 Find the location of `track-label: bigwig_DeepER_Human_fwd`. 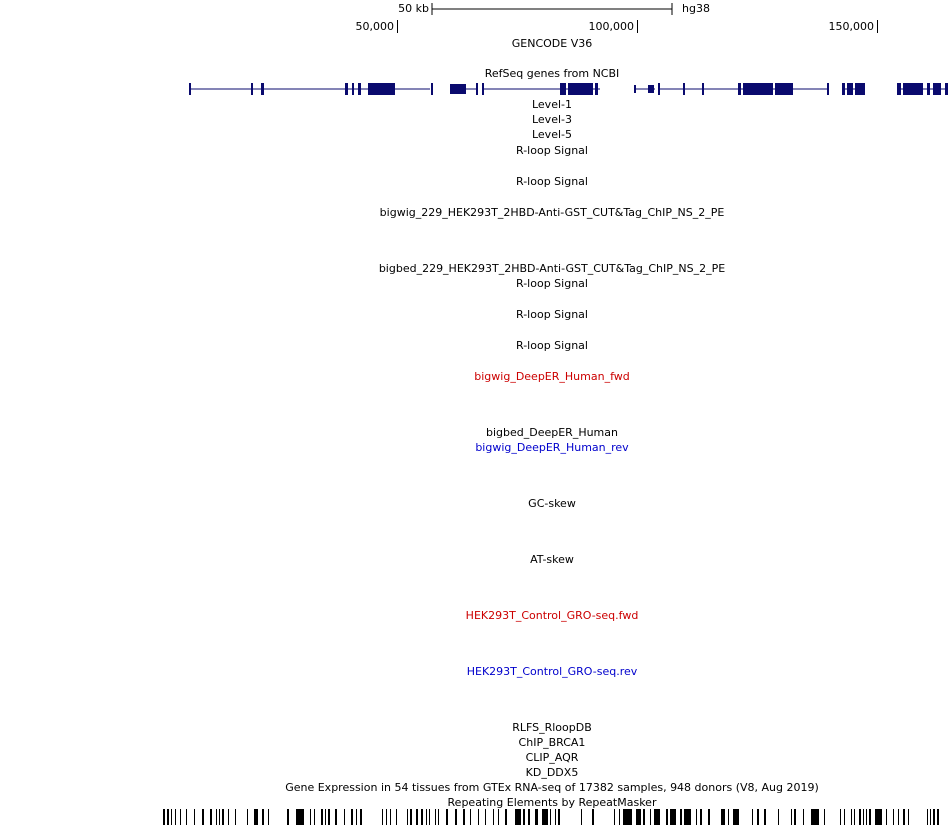

track-label: bigwig_DeepER_Human_fwd is located at coordinates (551, 376).